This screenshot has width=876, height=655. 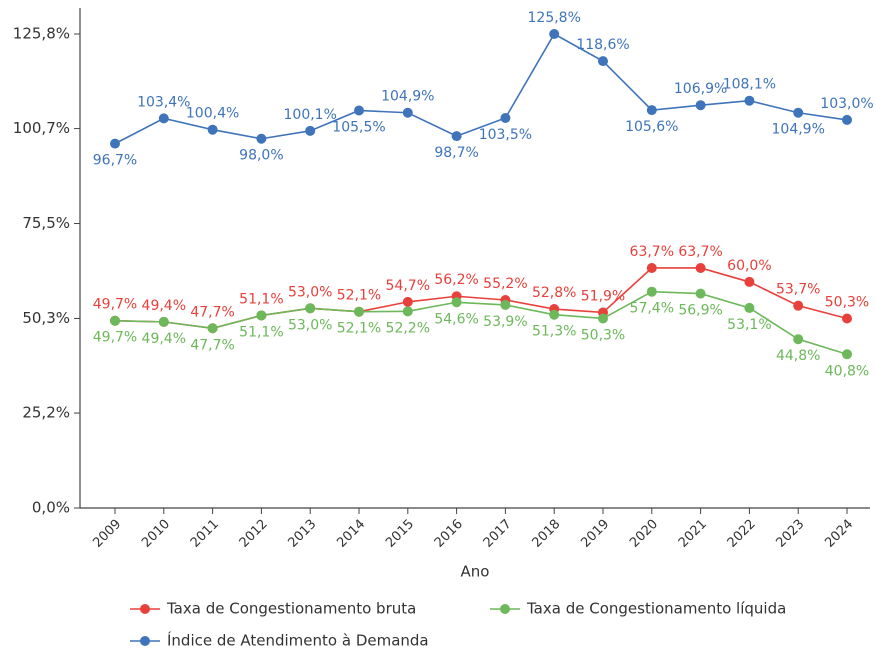 I want to click on data-label: 100,1%, so click(x=310, y=115).